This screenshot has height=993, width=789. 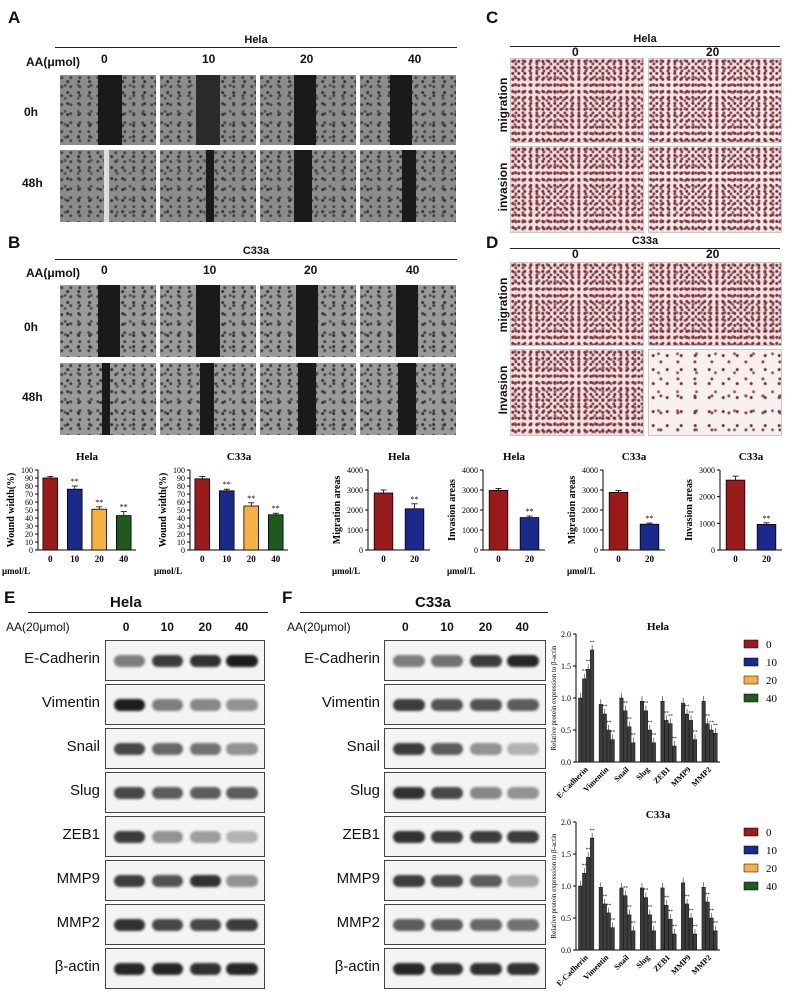 What do you see at coordinates (32, 183) in the screenshot?
I see `panel-a-row-48h: 48h` at bounding box center [32, 183].